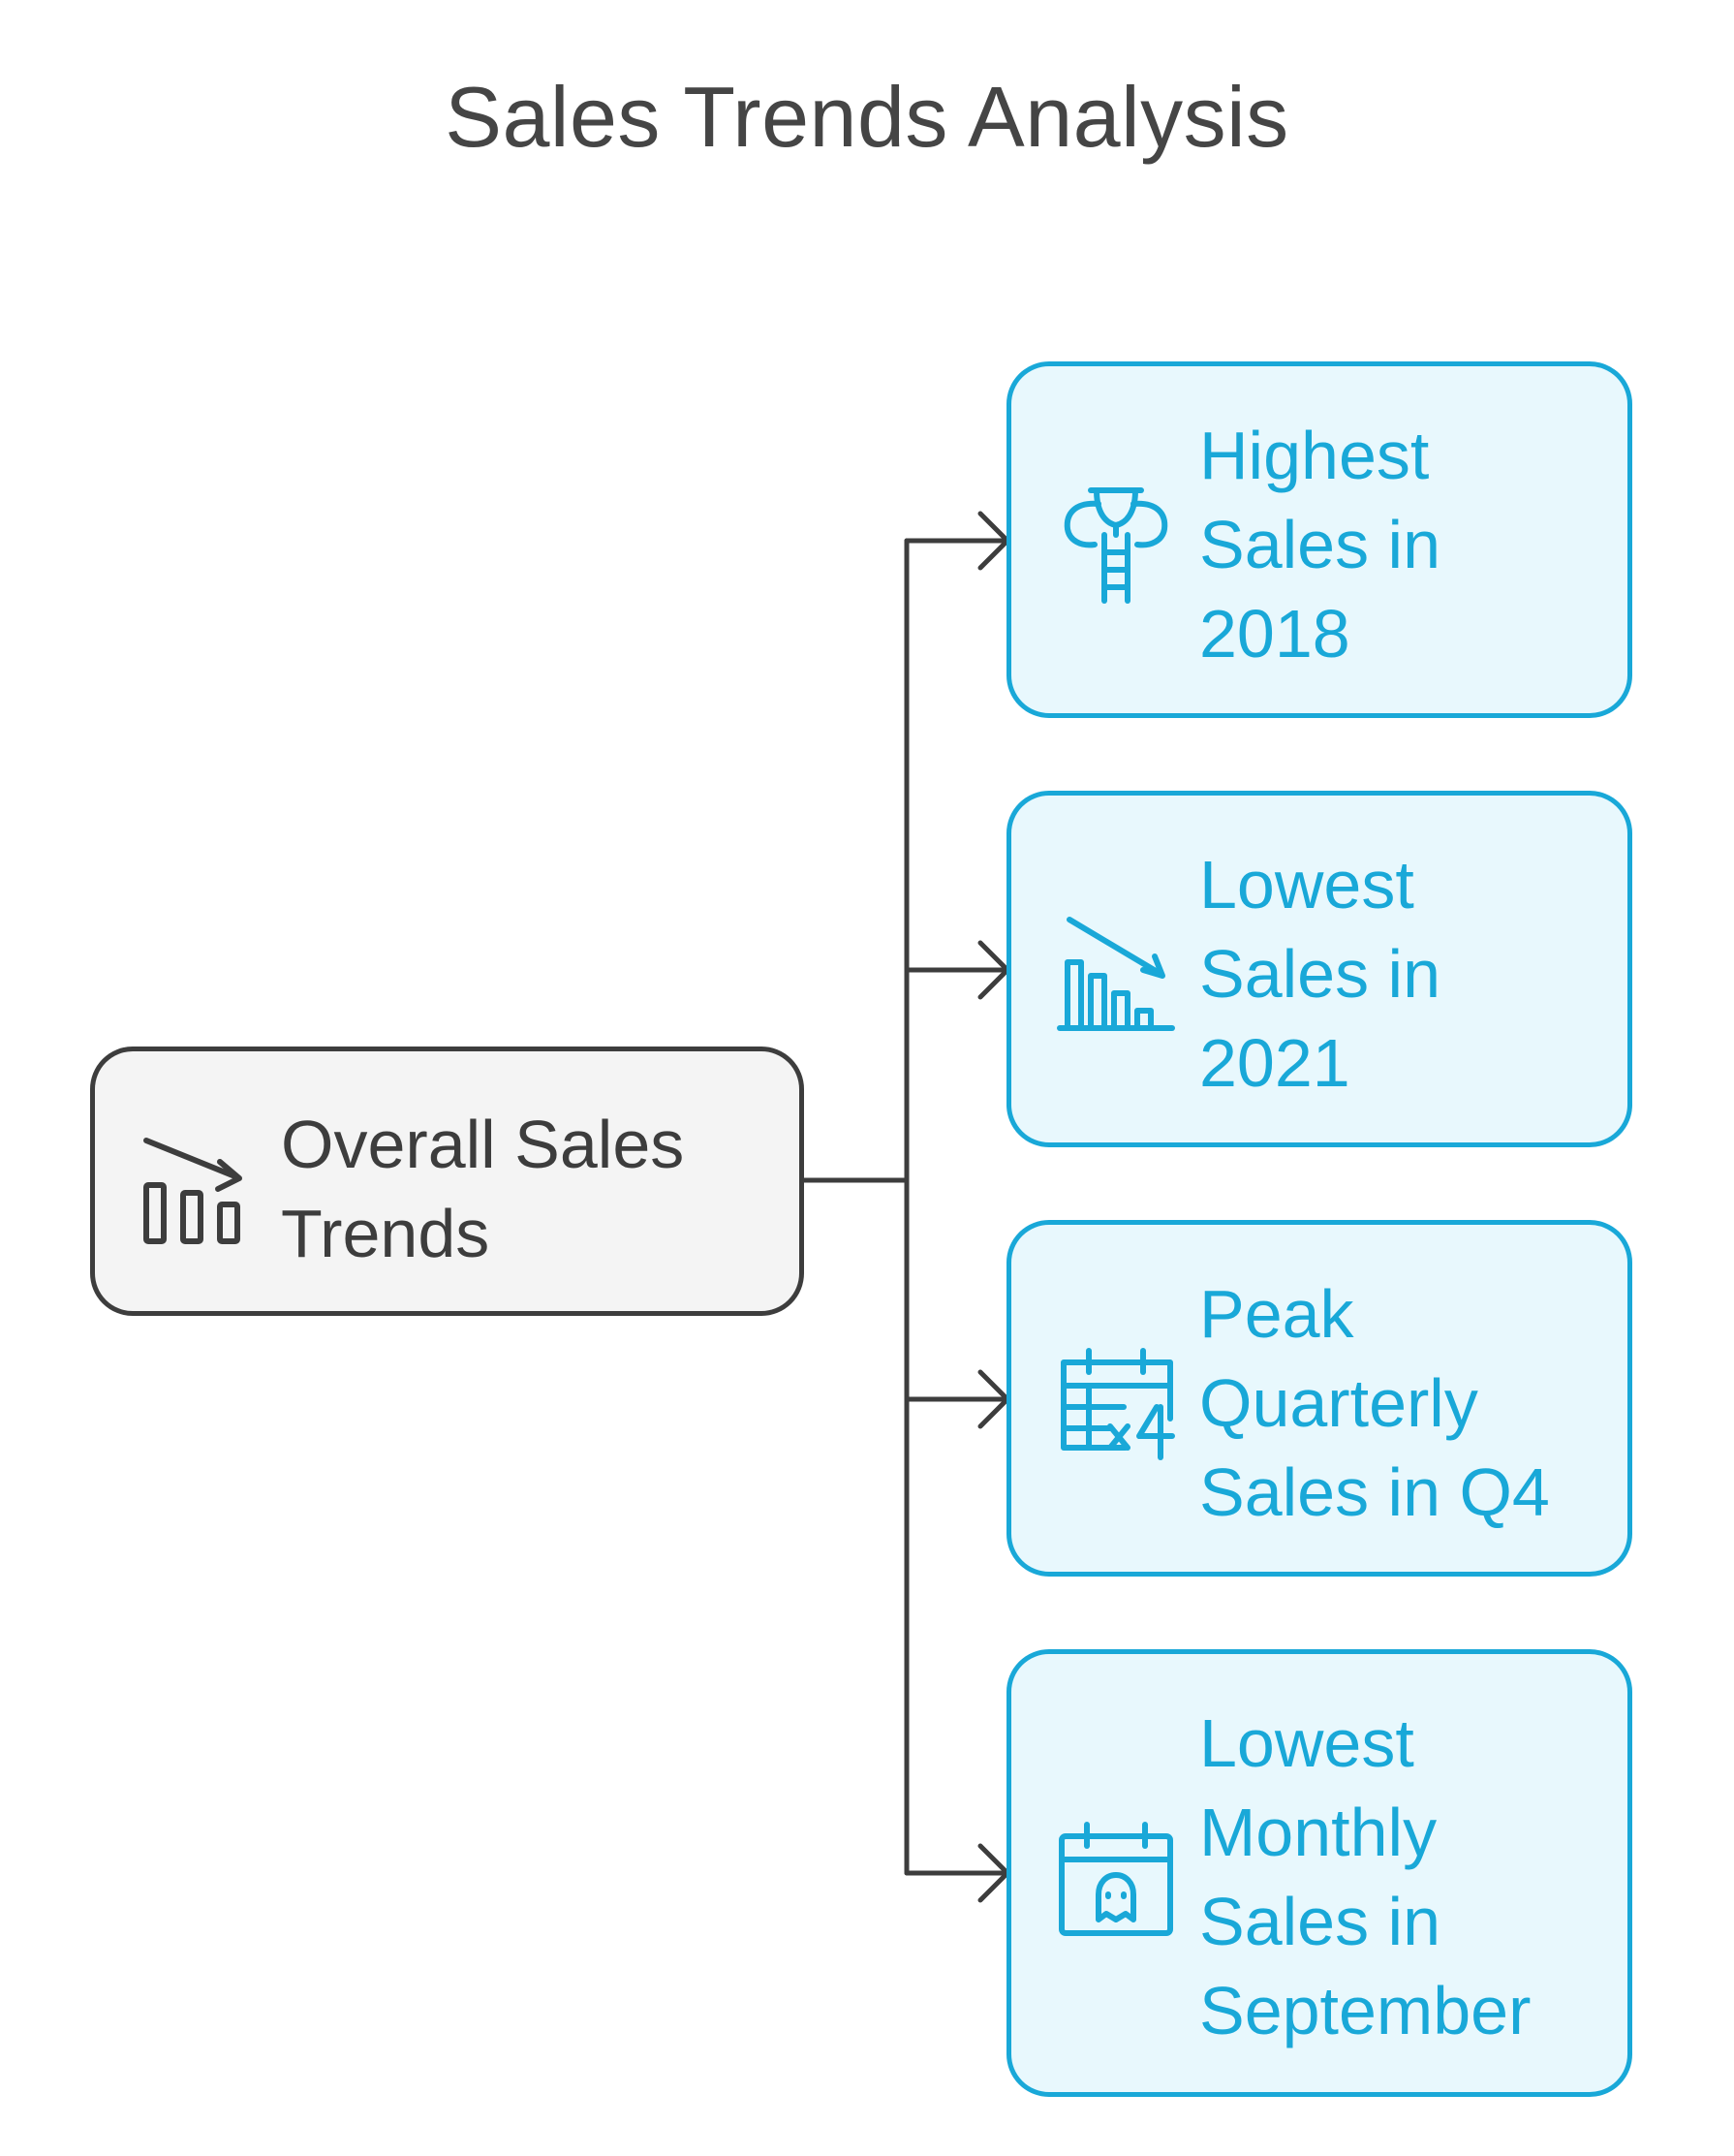 This screenshot has width=1734, height=2156. I want to click on child-node-label: Highest Sales in 2018, so click(1407, 544).